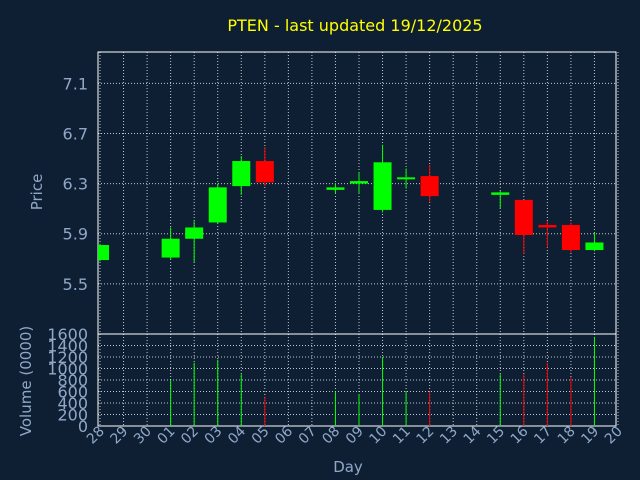  What do you see at coordinates (348, 467) in the screenshot?
I see `x-axis-label: Day` at bounding box center [348, 467].